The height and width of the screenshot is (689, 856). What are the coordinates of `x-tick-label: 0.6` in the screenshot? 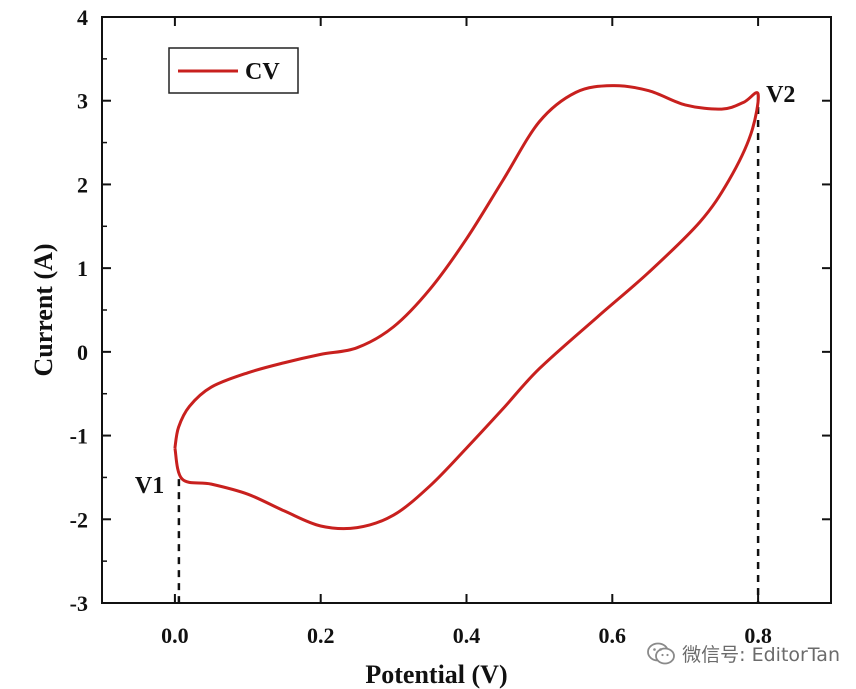 It's located at (613, 635).